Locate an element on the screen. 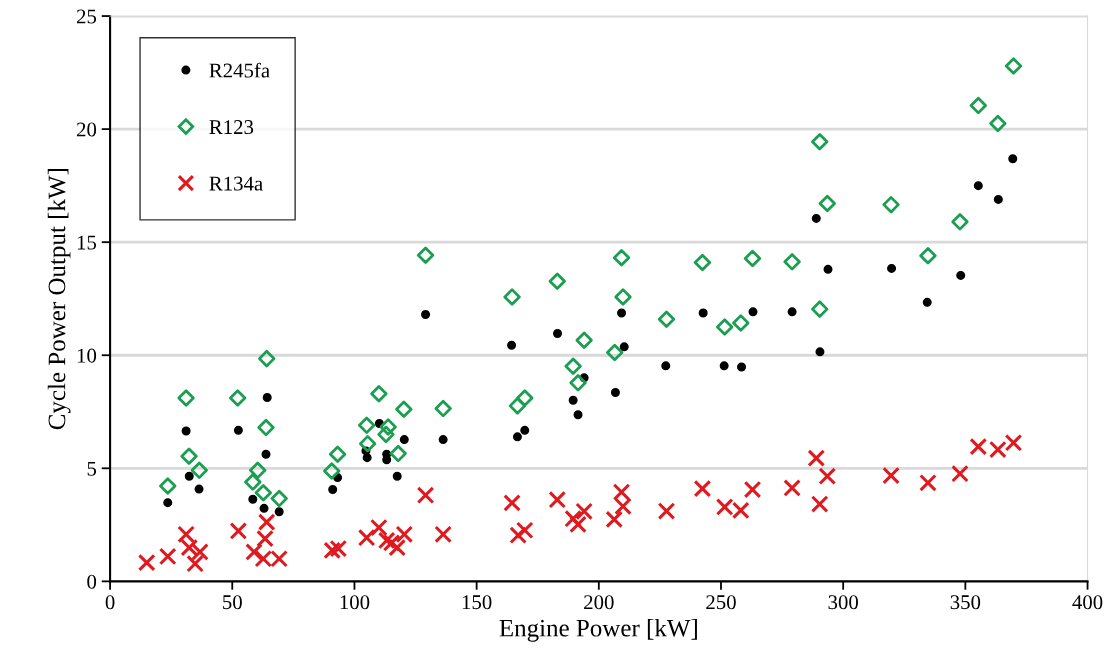 The height and width of the screenshot is (669, 1112). x-axis-title: Engine Power [kW] is located at coordinates (598, 630).